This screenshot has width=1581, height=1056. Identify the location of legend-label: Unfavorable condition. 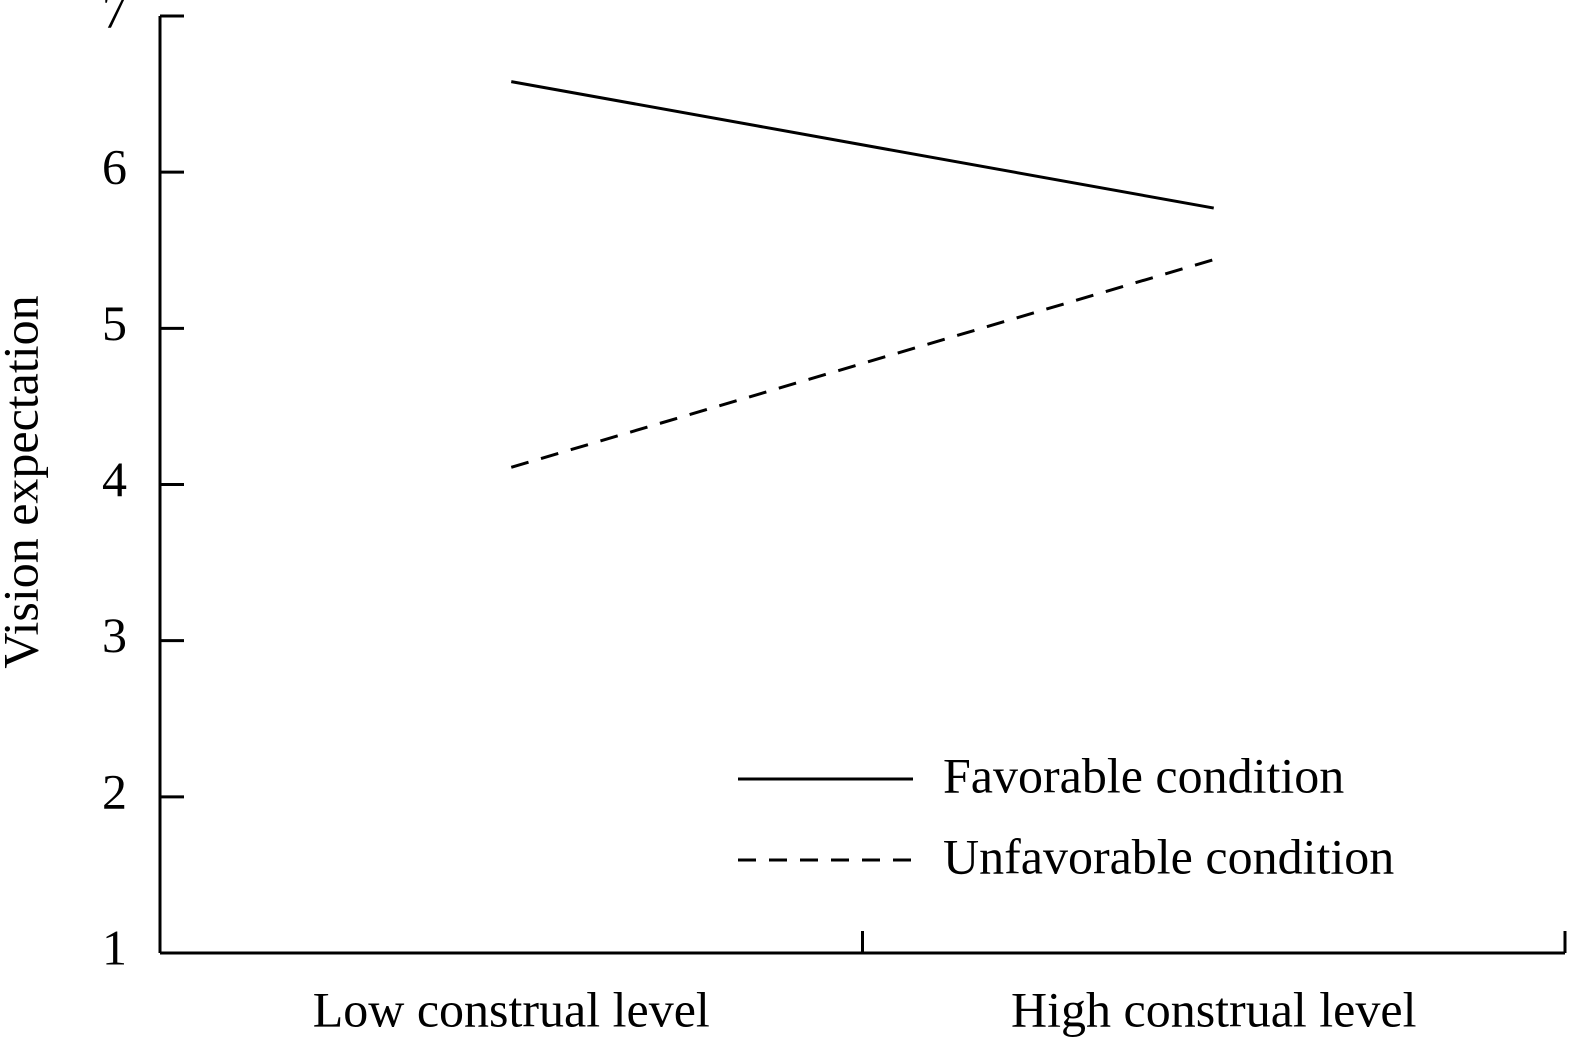
(1168, 856).